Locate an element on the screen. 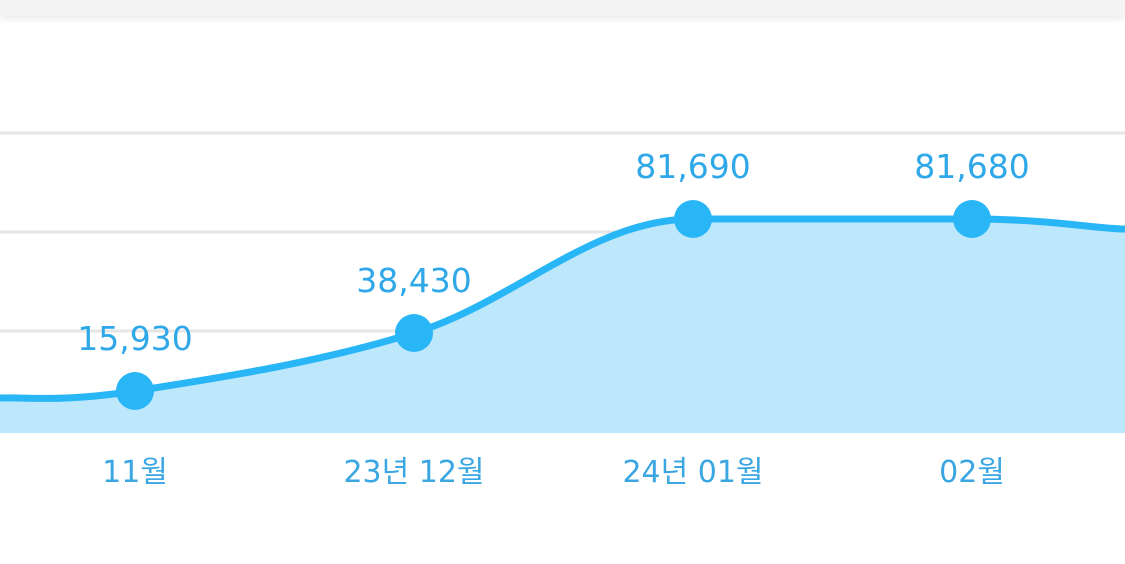 The image size is (1125, 564). x-tick-label: 11월 is located at coordinates (135, 472).